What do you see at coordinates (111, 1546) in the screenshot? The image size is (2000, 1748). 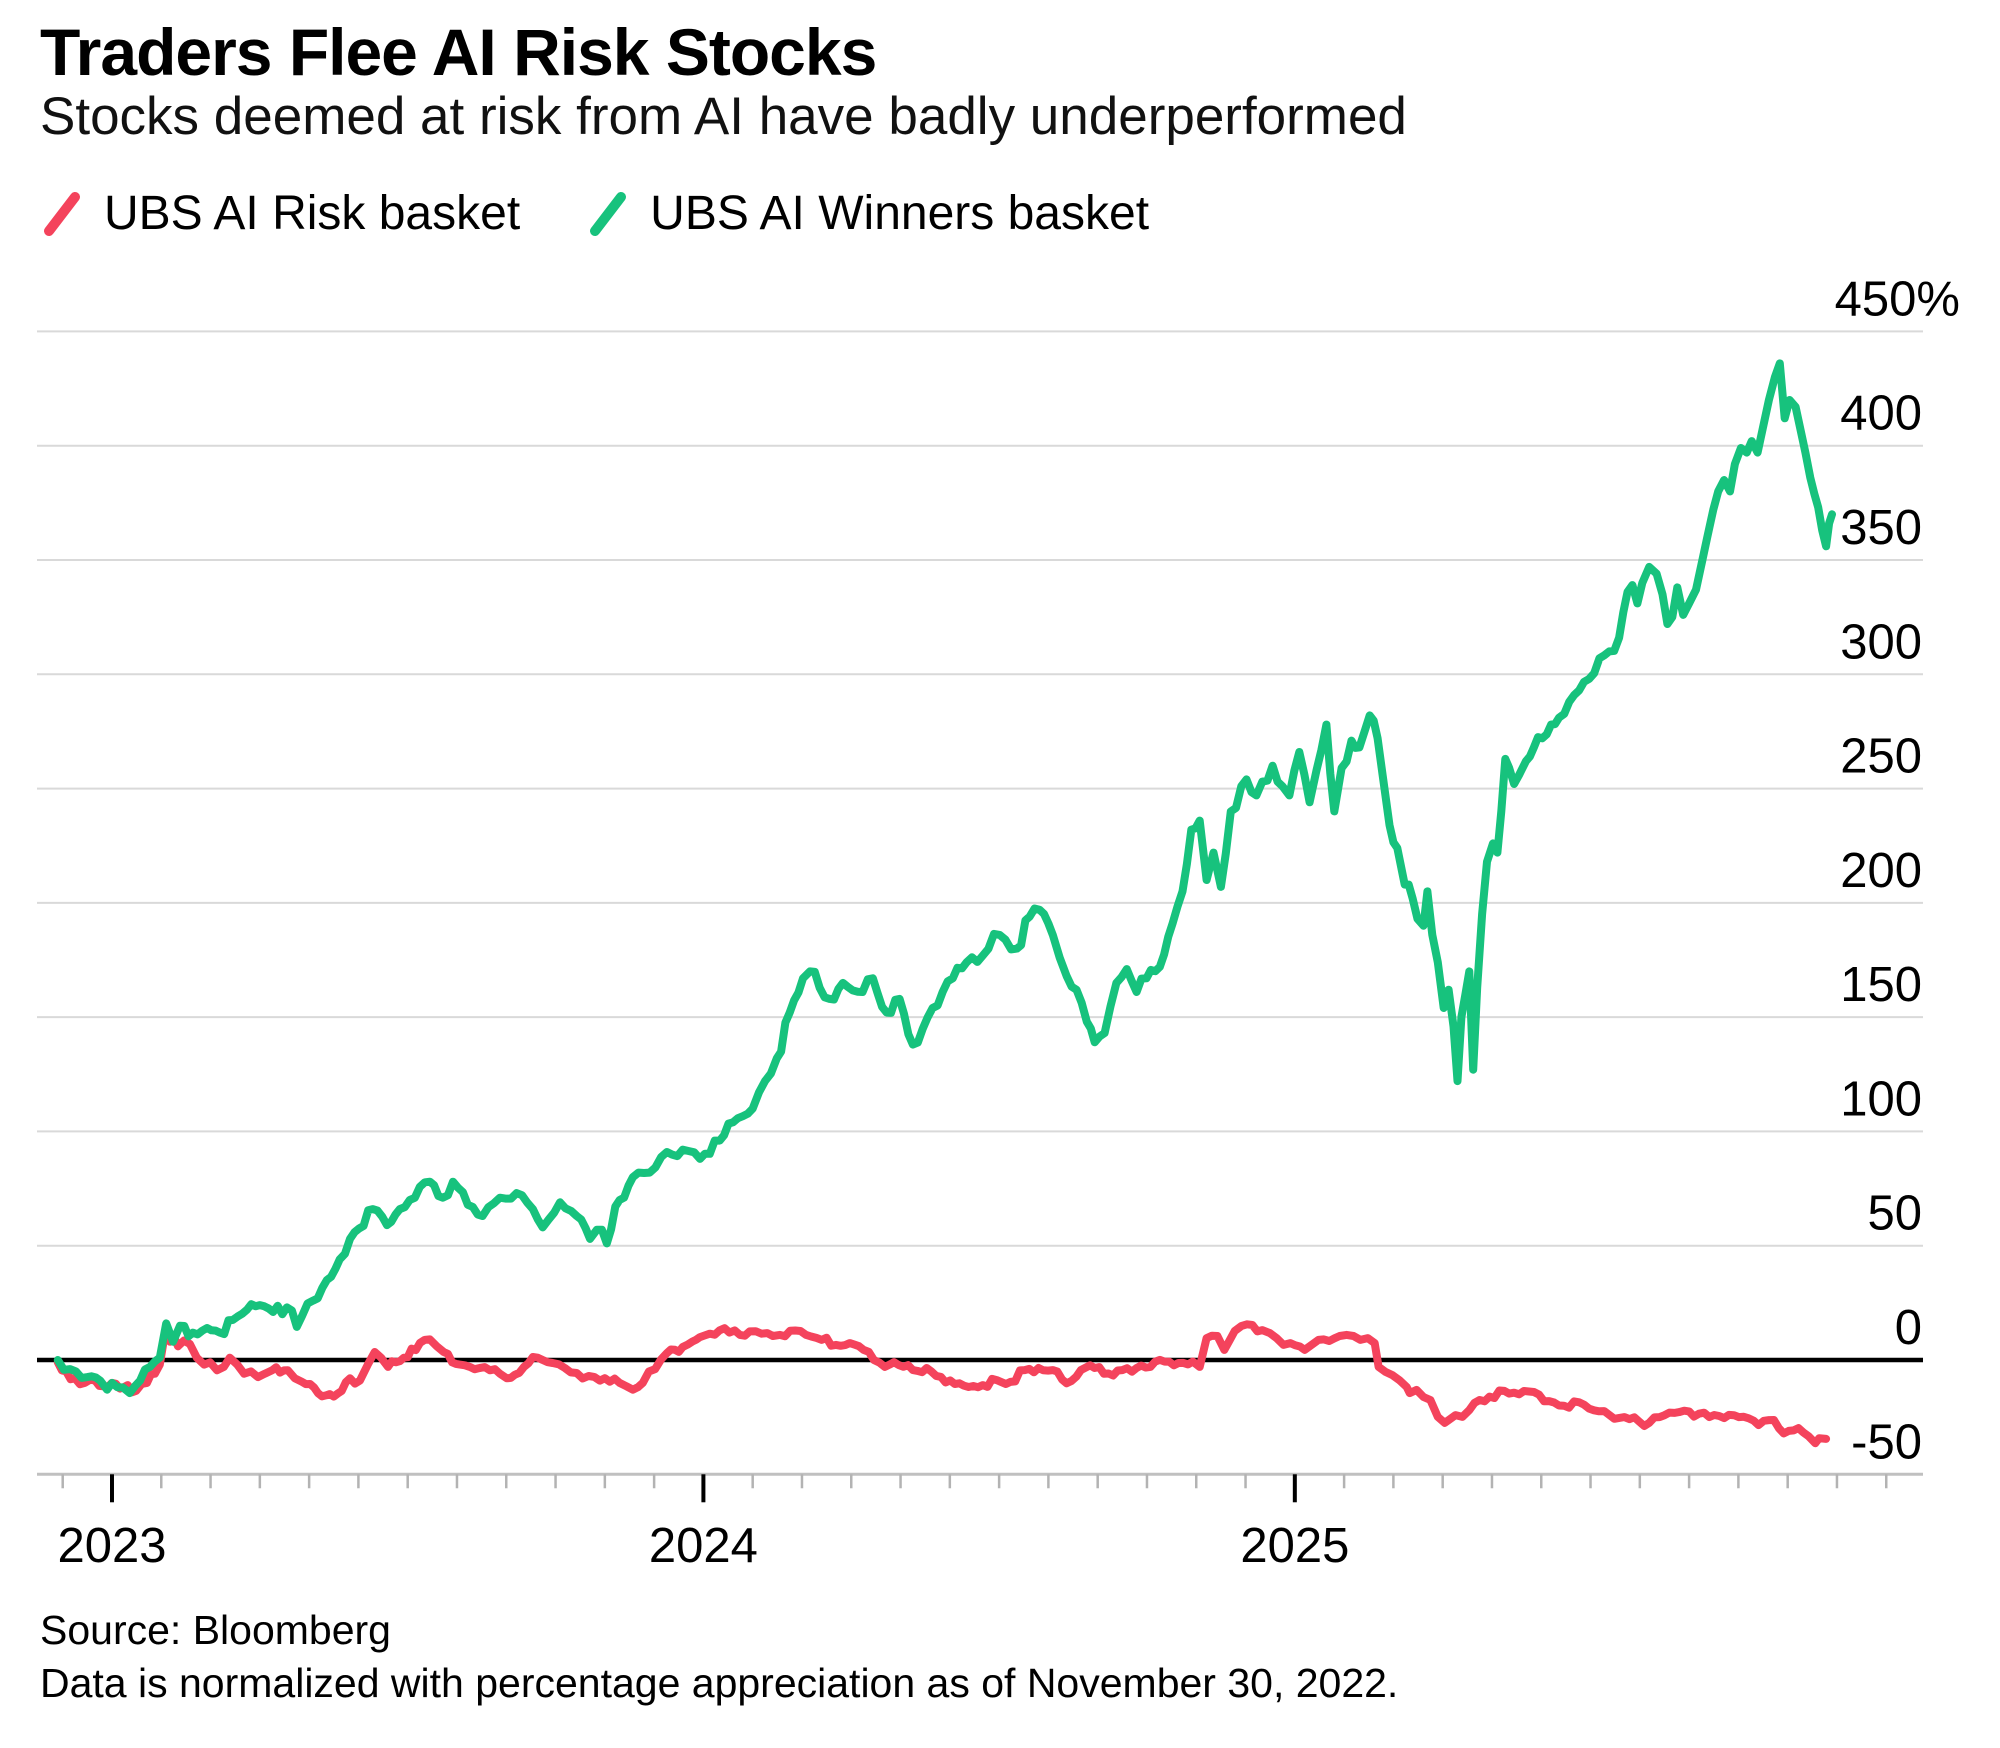 I see `x-axis-tick-label: 2023` at bounding box center [111, 1546].